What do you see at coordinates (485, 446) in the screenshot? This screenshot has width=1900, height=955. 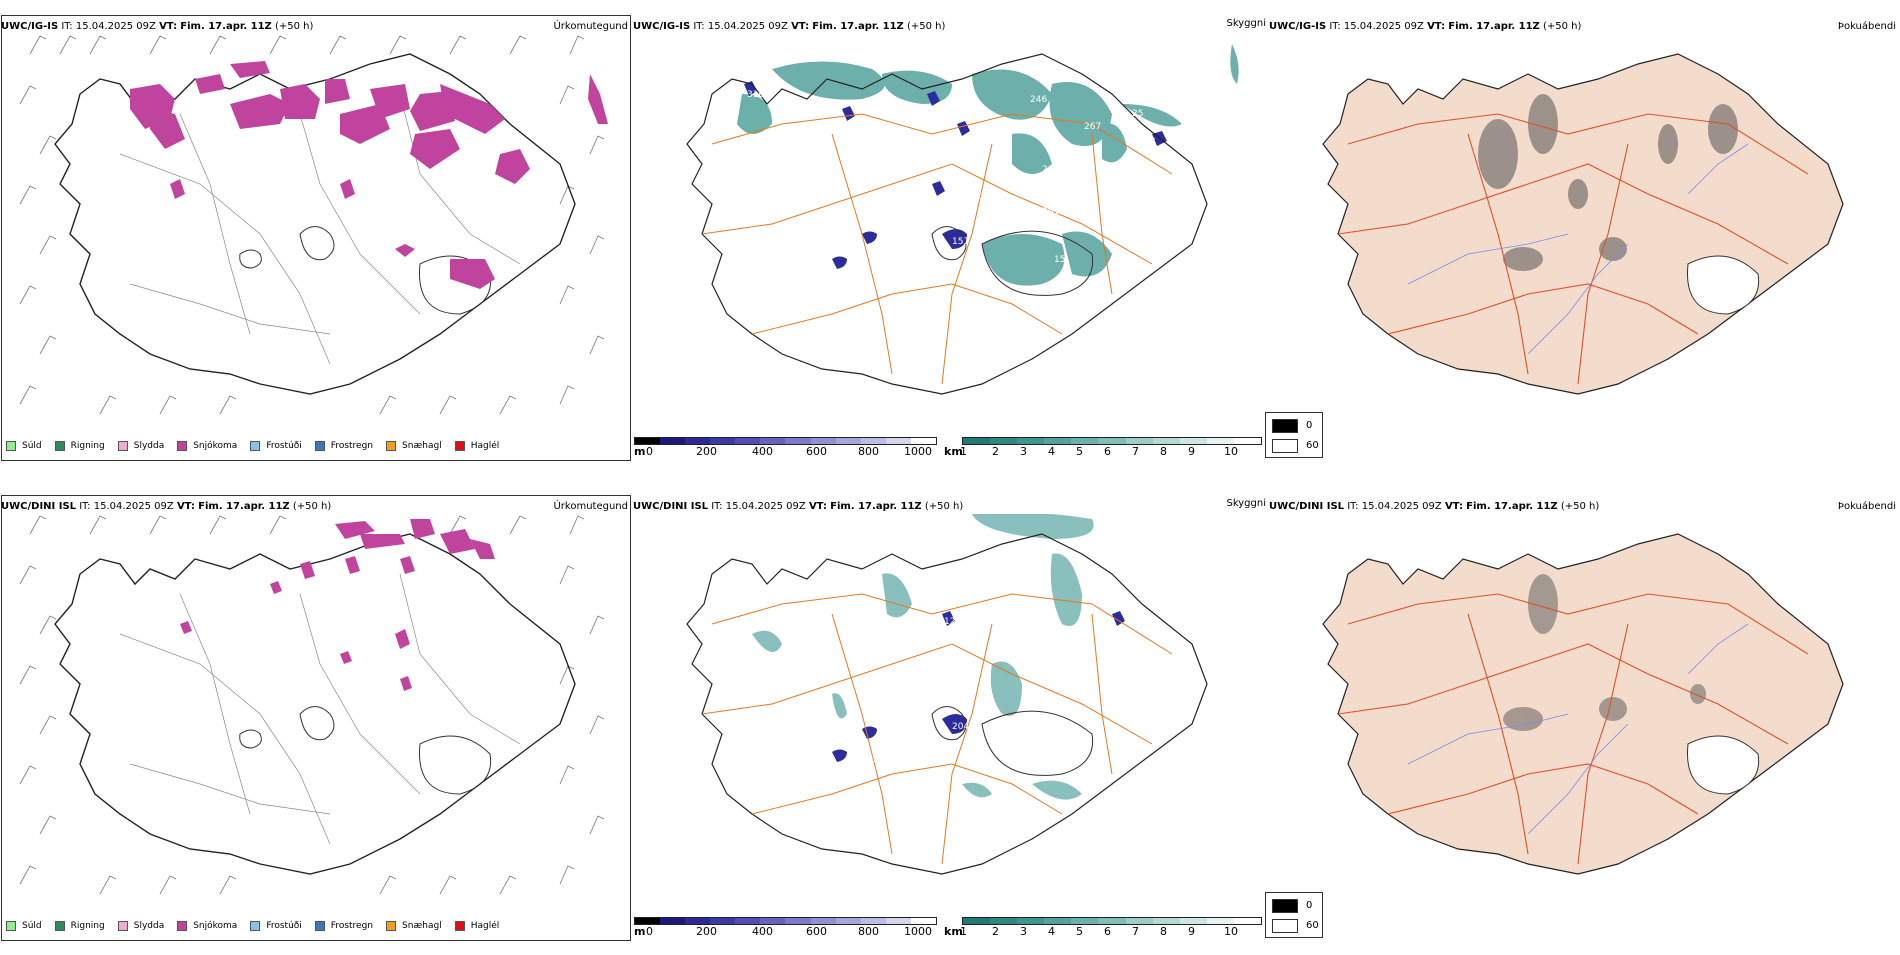 I see `legend-label: Haglél` at bounding box center [485, 446].